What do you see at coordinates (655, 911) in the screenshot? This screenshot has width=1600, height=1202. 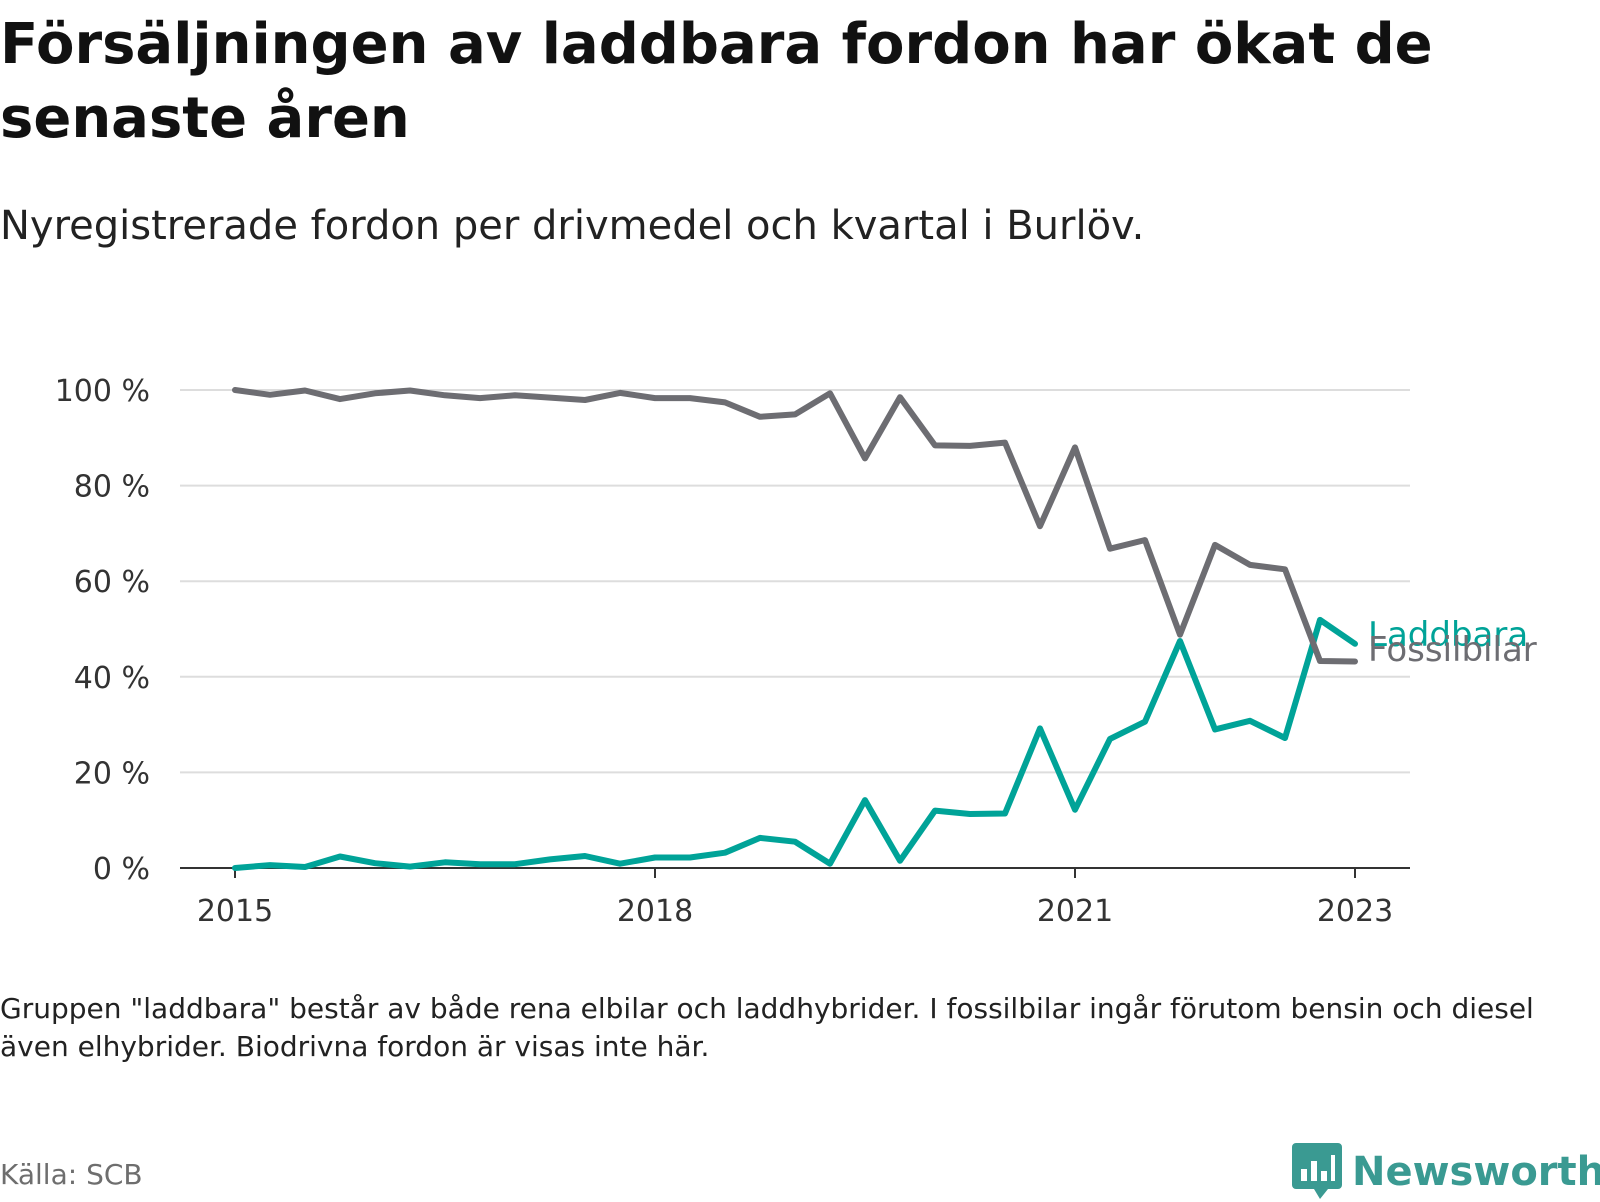 I see `x-tick-label: 2018` at bounding box center [655, 911].